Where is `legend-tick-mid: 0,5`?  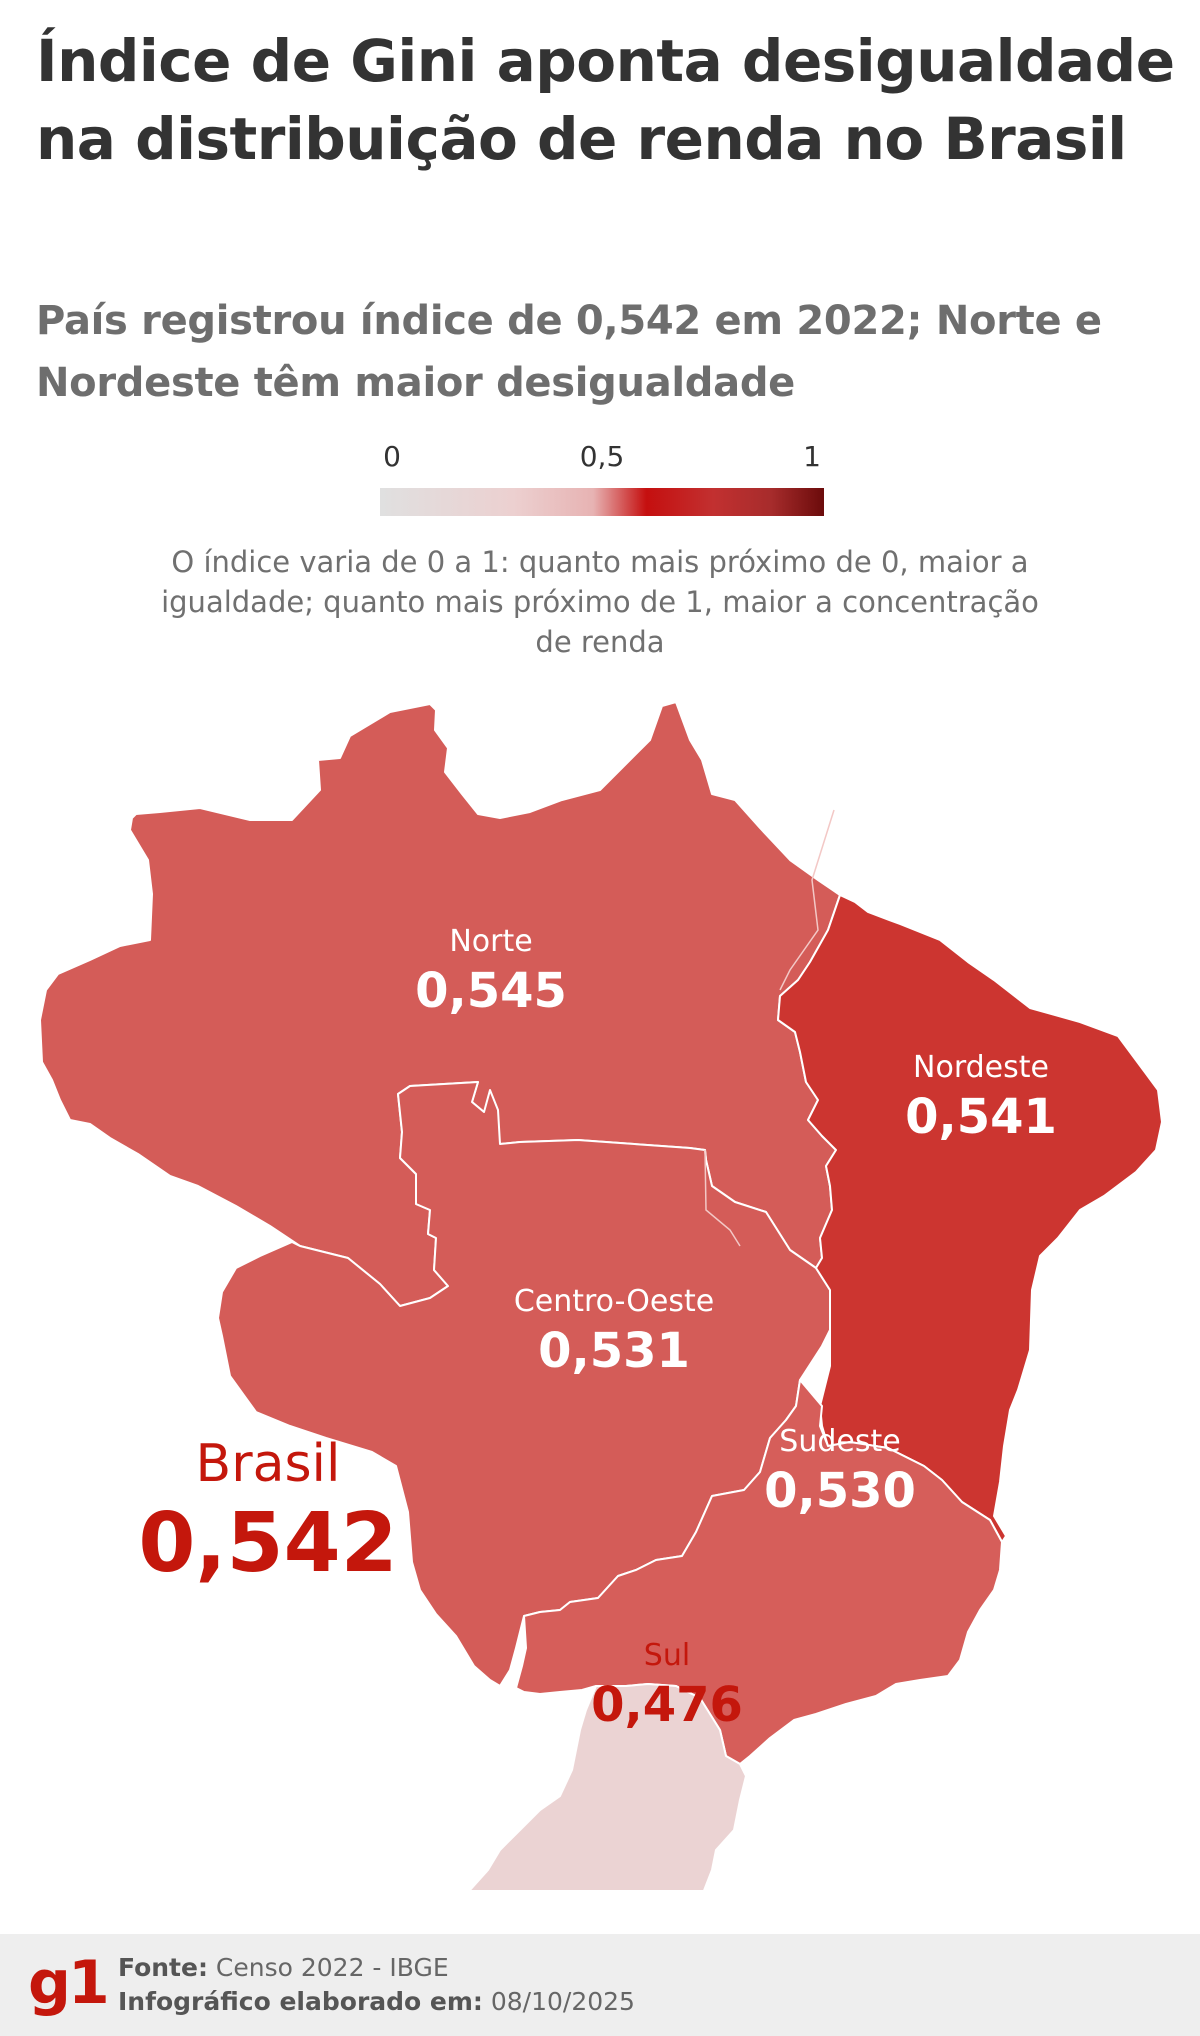
legend-tick-mid: 0,5 is located at coordinates (602, 456).